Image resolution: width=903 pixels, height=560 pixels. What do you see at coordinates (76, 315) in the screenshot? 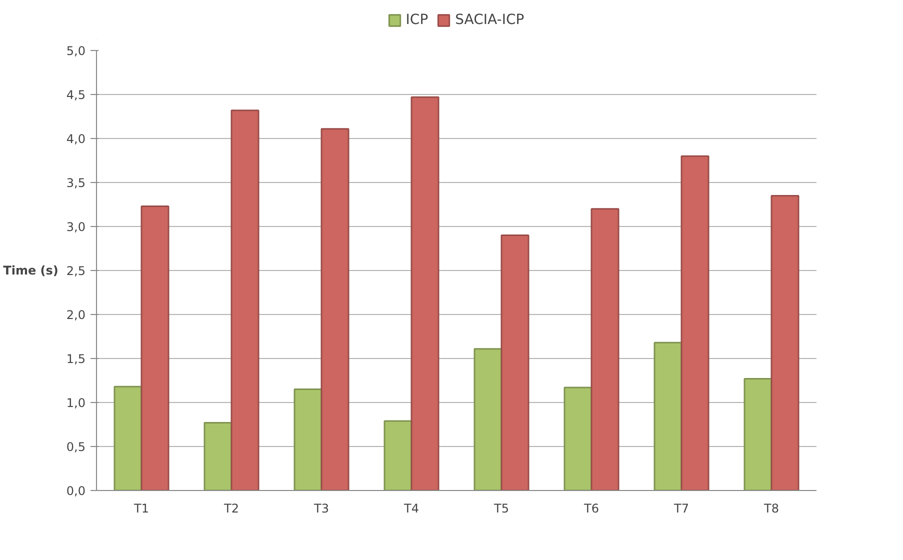
I see `y-tick-label: 2,0` at bounding box center [76, 315].